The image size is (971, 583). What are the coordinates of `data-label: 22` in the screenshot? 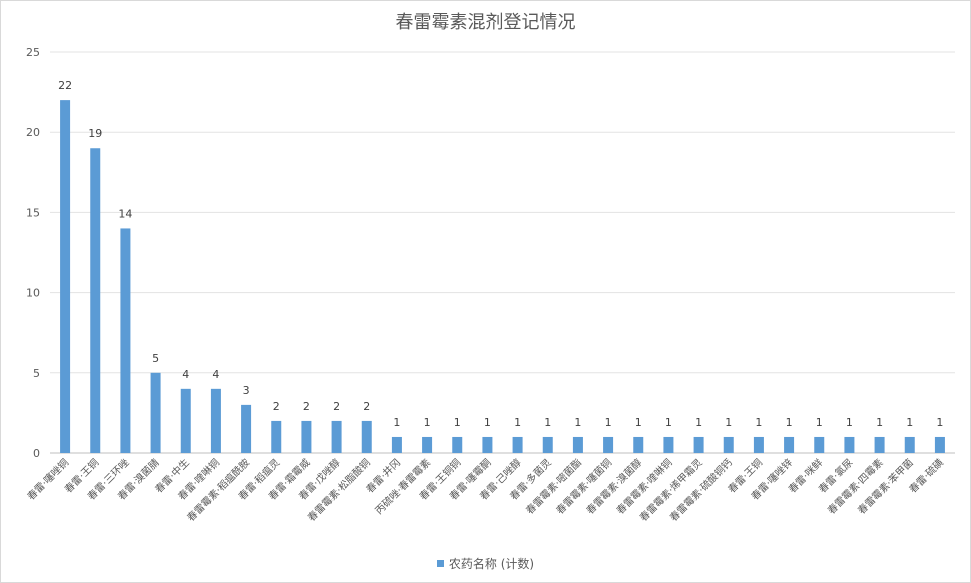 It's located at (65, 85).